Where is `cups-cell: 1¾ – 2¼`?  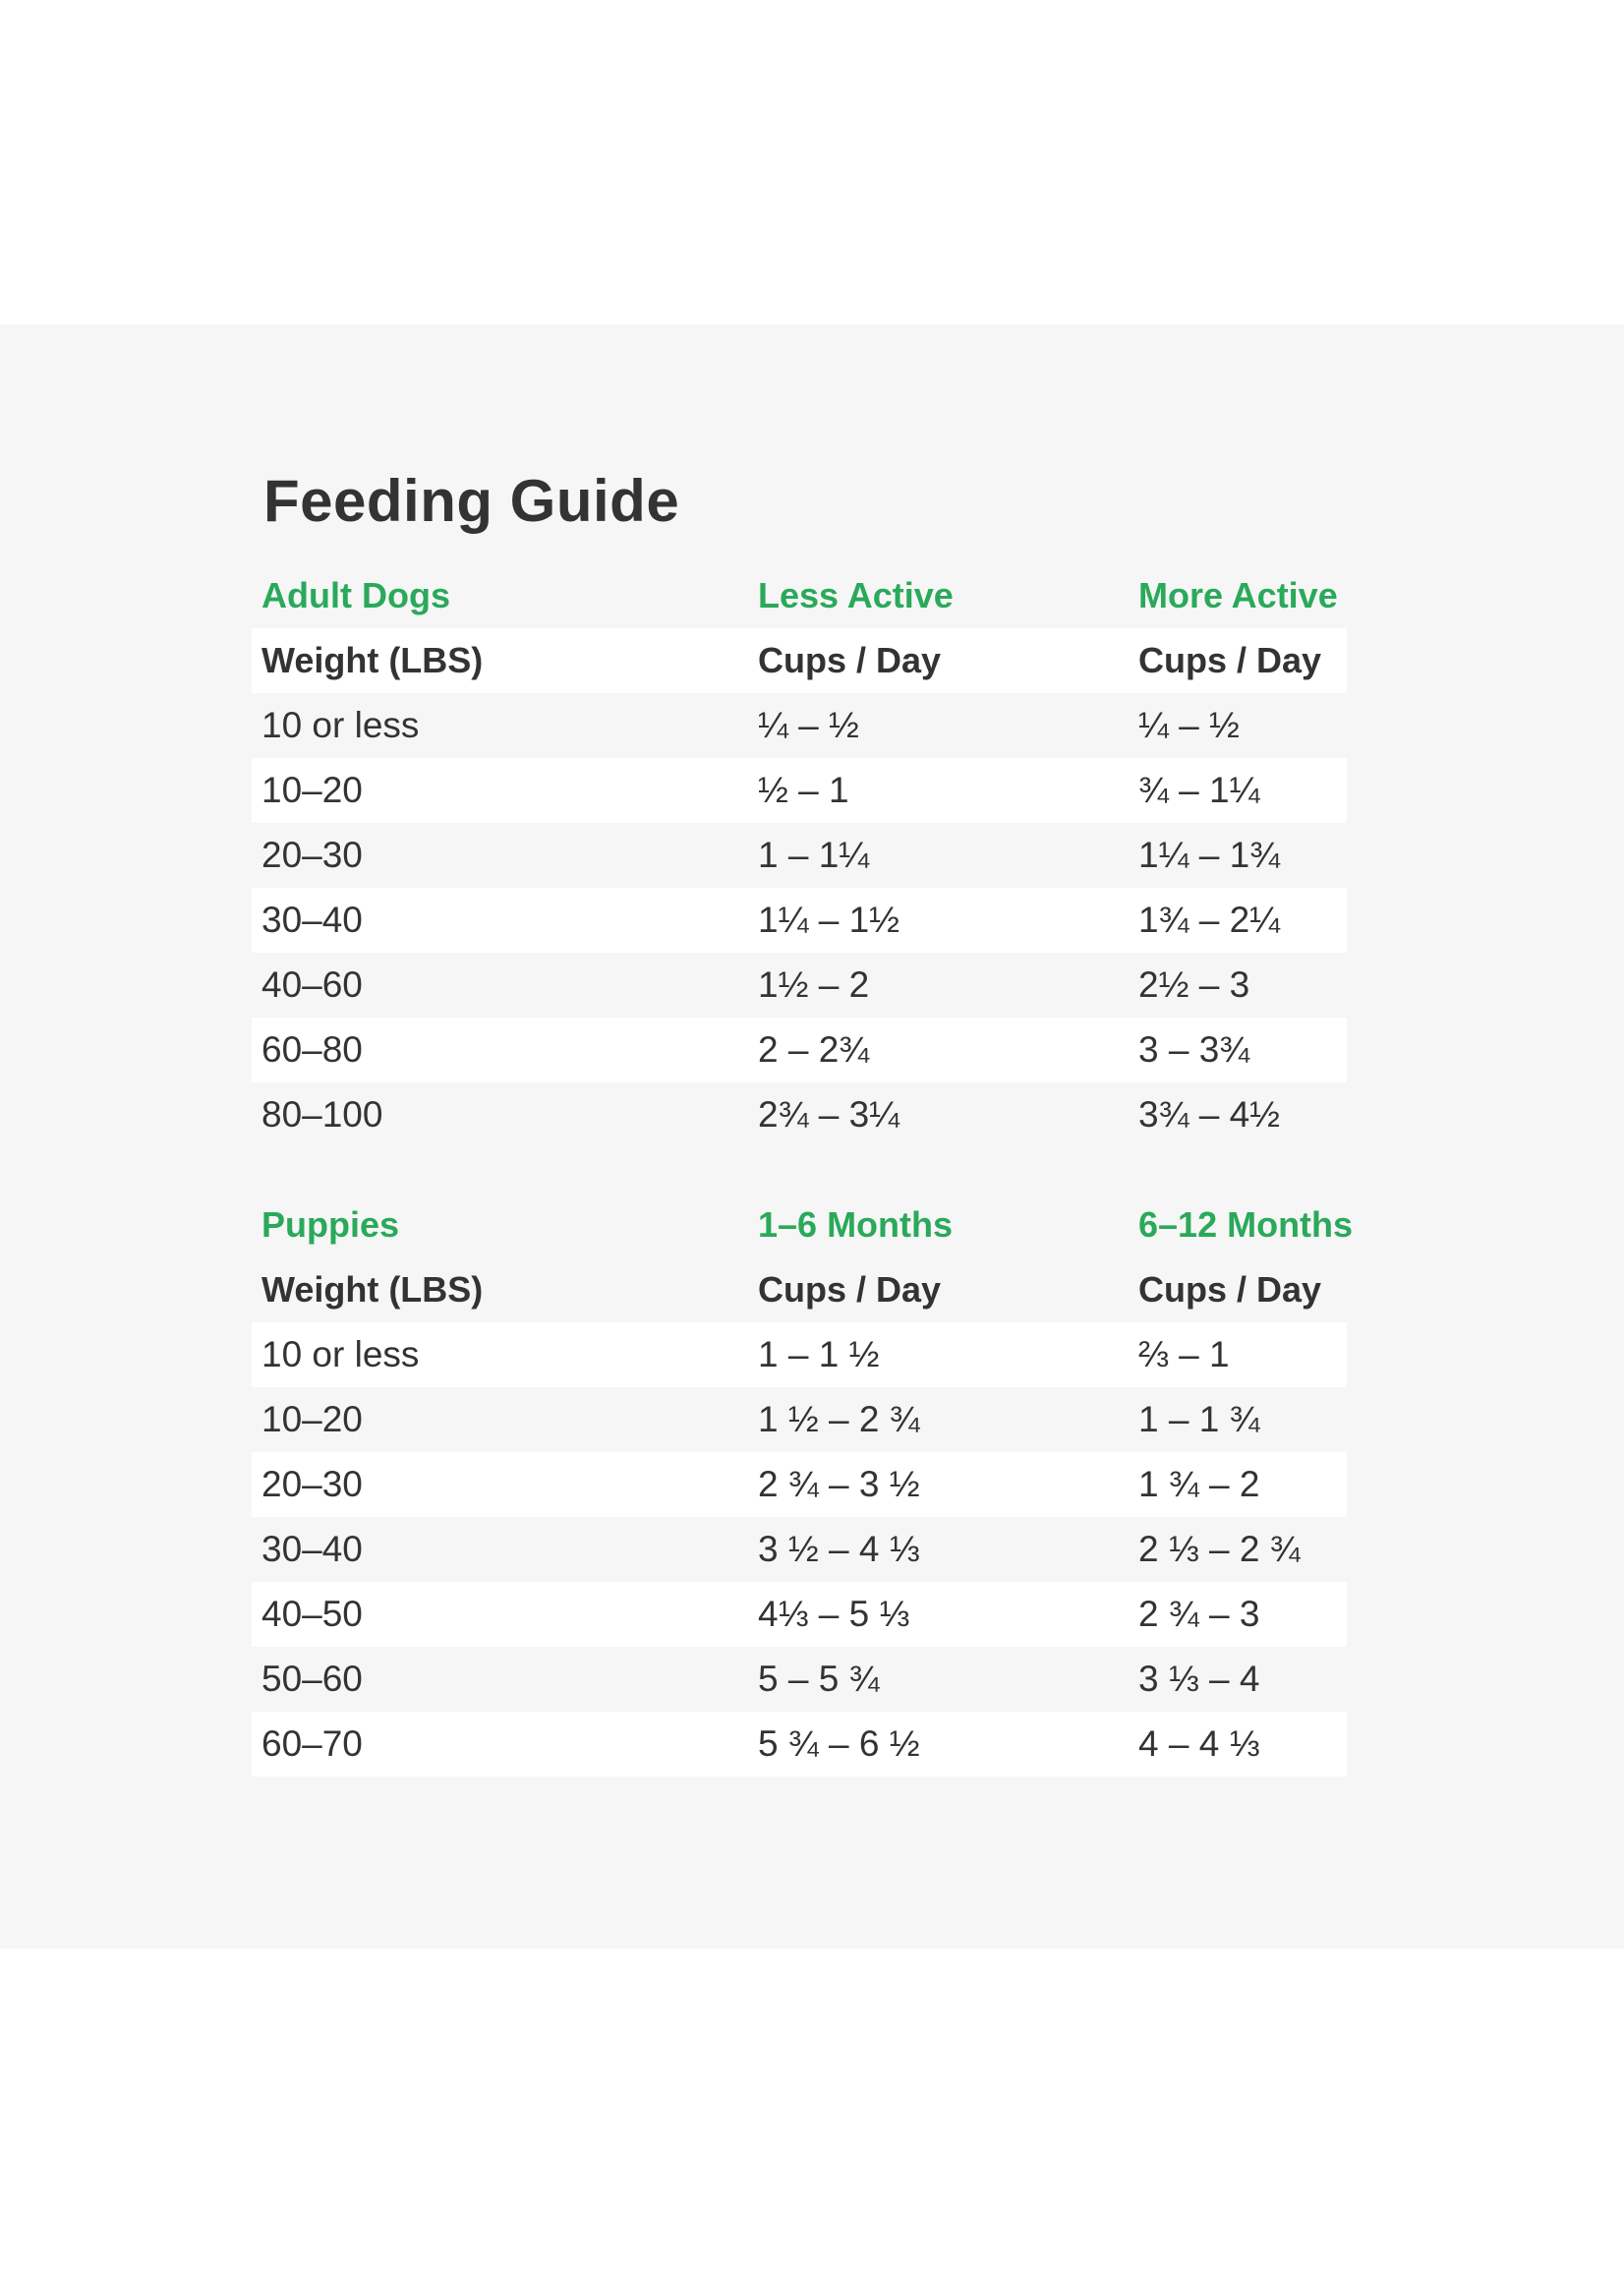 cups-cell: 1¾ – 2¼ is located at coordinates (1209, 920).